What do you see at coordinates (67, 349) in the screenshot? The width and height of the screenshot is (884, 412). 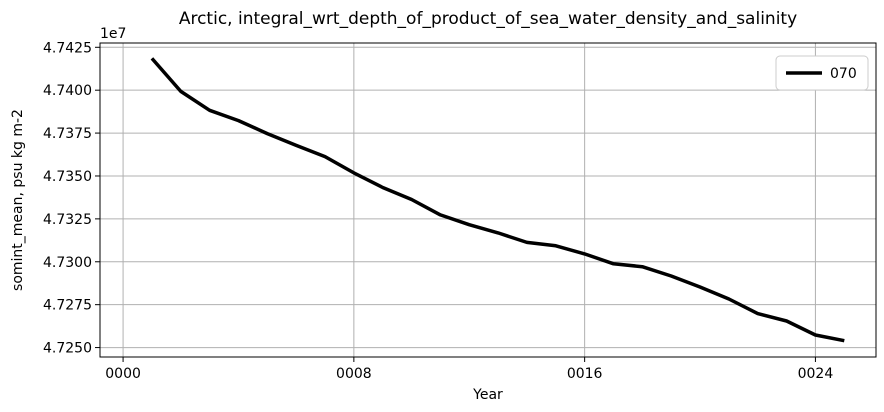 I see `y-tick-label: 4.7250` at bounding box center [67, 349].